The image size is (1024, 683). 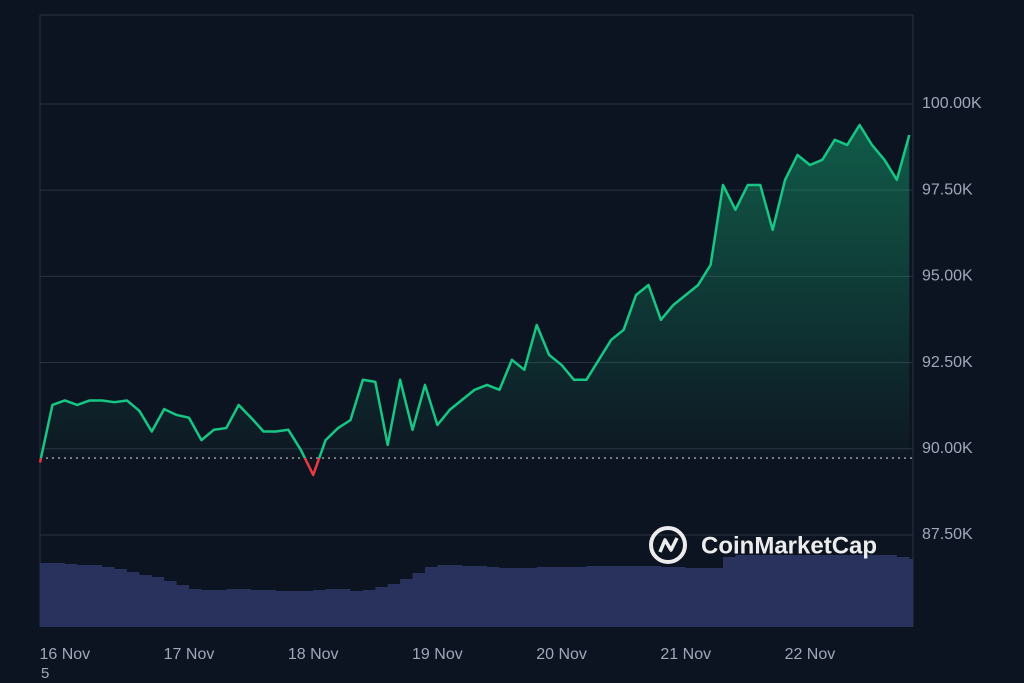 What do you see at coordinates (476, 591) in the screenshot?
I see `volume-area` at bounding box center [476, 591].